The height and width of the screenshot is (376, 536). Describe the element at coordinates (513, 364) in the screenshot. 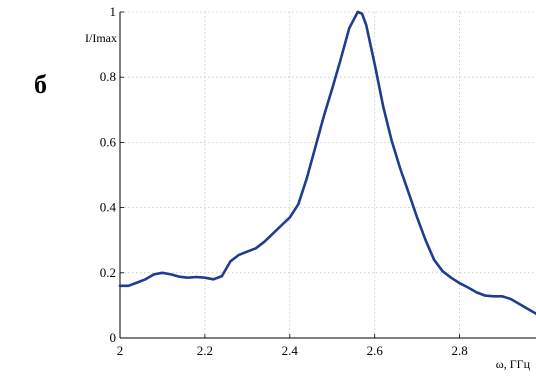

I see `x-axis-title: ω, ГГц` at that location.